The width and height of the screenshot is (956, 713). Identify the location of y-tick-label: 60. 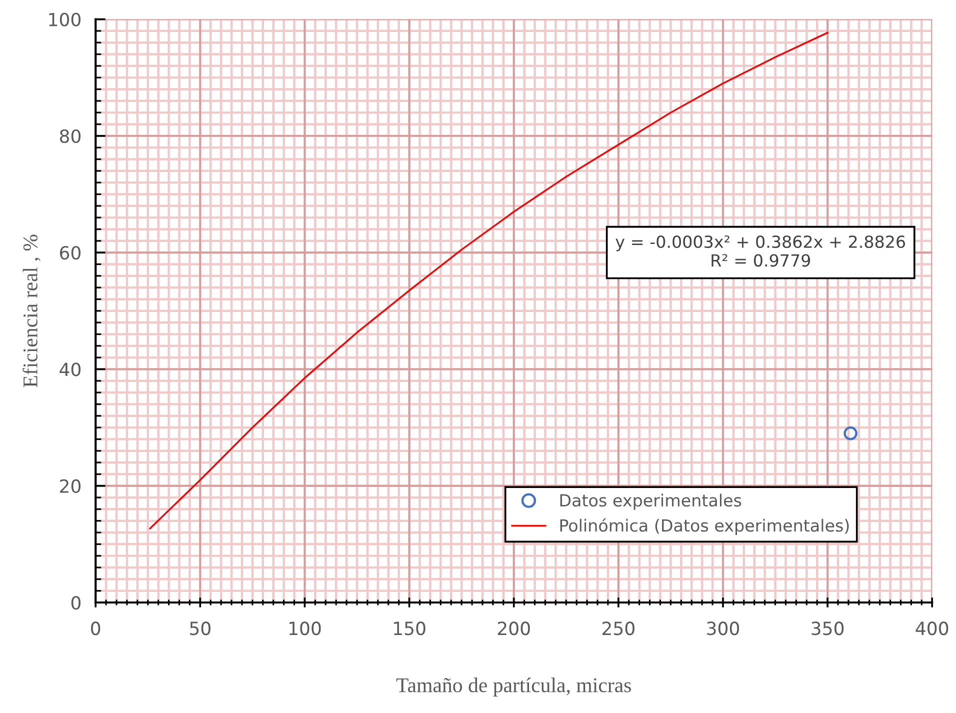
(70, 253).